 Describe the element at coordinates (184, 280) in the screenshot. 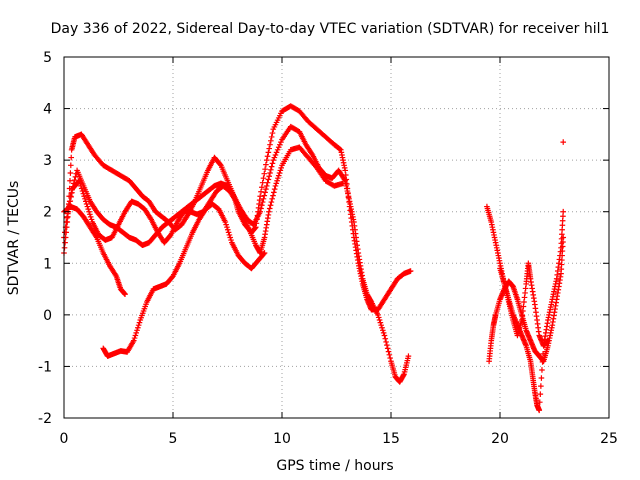

I see `series-track-d` at that location.